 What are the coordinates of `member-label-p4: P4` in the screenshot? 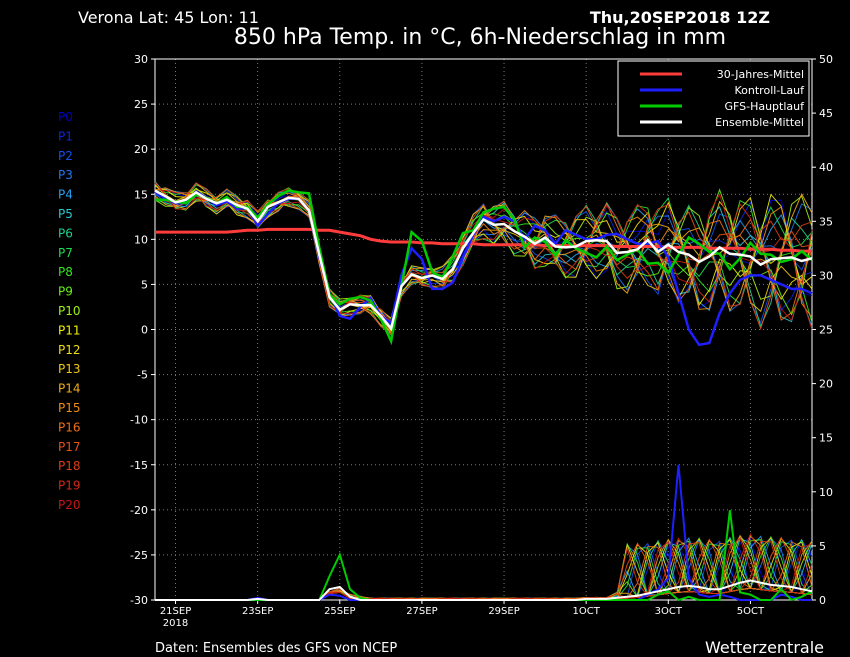 It's located at (65, 195).